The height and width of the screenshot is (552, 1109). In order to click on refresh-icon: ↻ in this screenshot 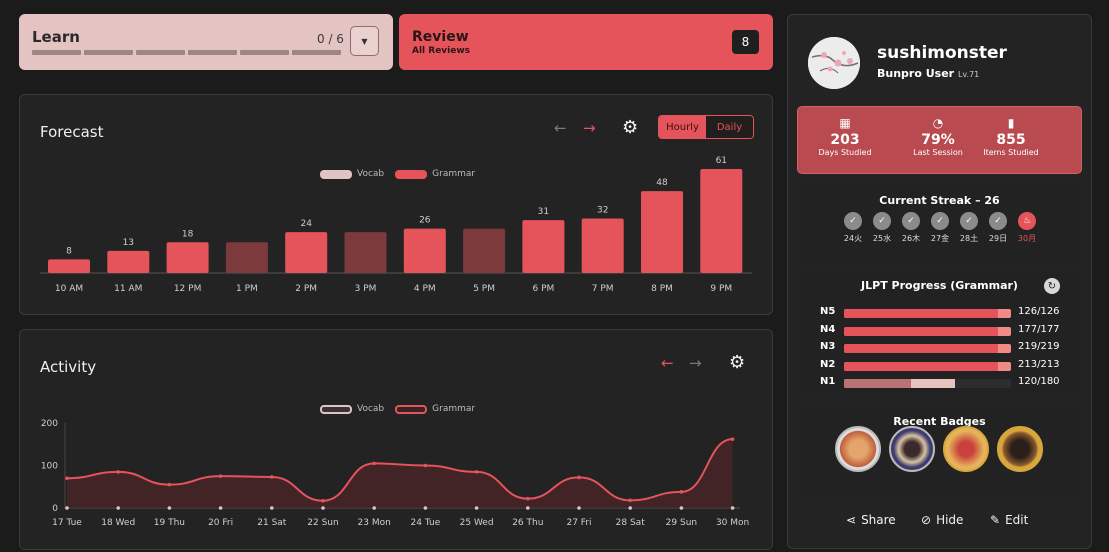, I will do `click(1052, 286)`.